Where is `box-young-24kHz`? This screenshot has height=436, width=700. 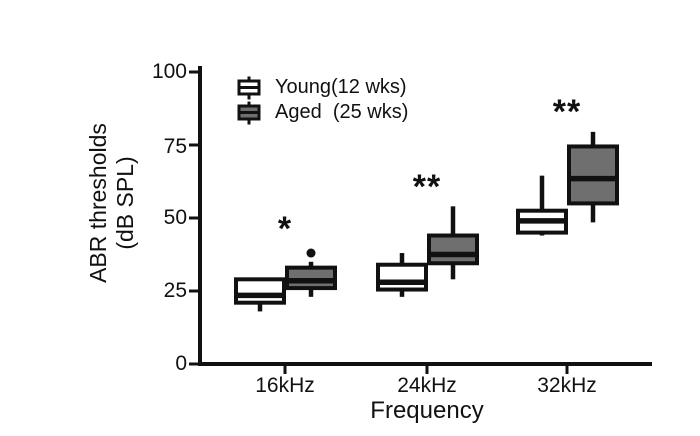
box-young-24kHz is located at coordinates (402, 277).